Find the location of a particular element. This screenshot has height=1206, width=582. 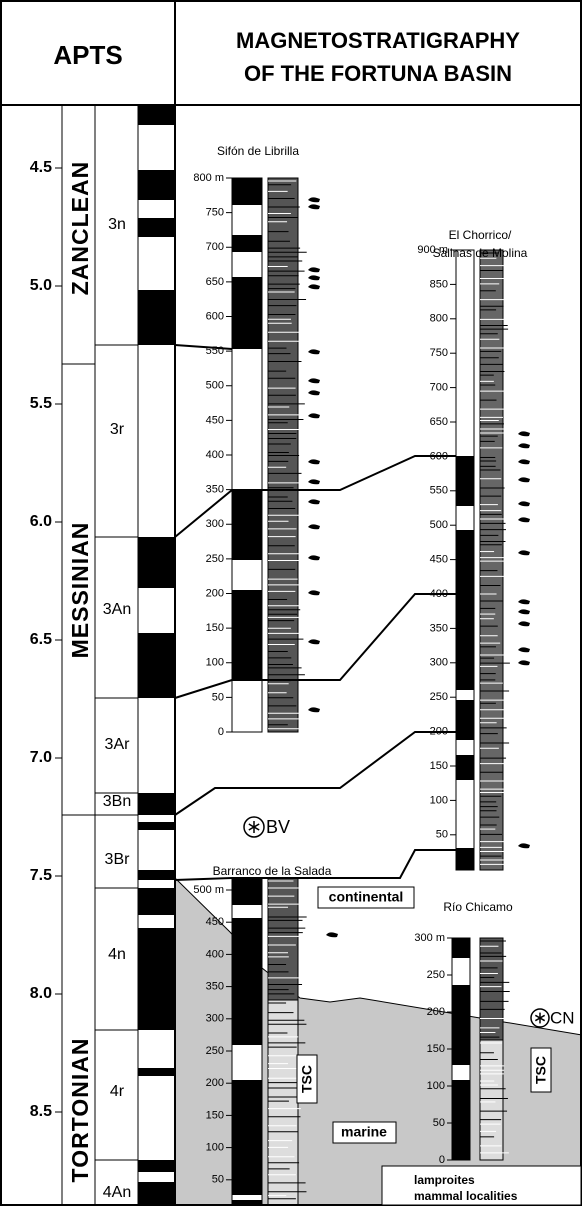

chron-label: 4n is located at coordinates (117, 954).